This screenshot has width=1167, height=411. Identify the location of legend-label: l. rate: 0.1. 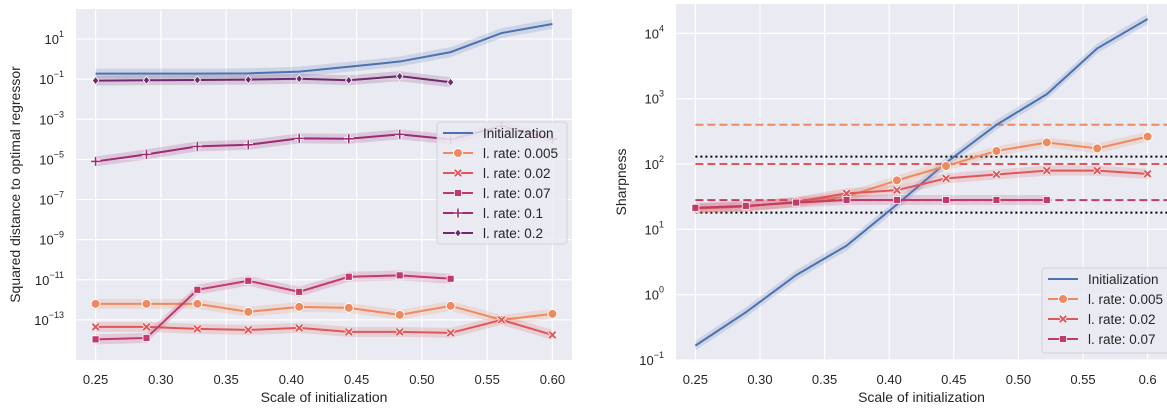
(513, 213).